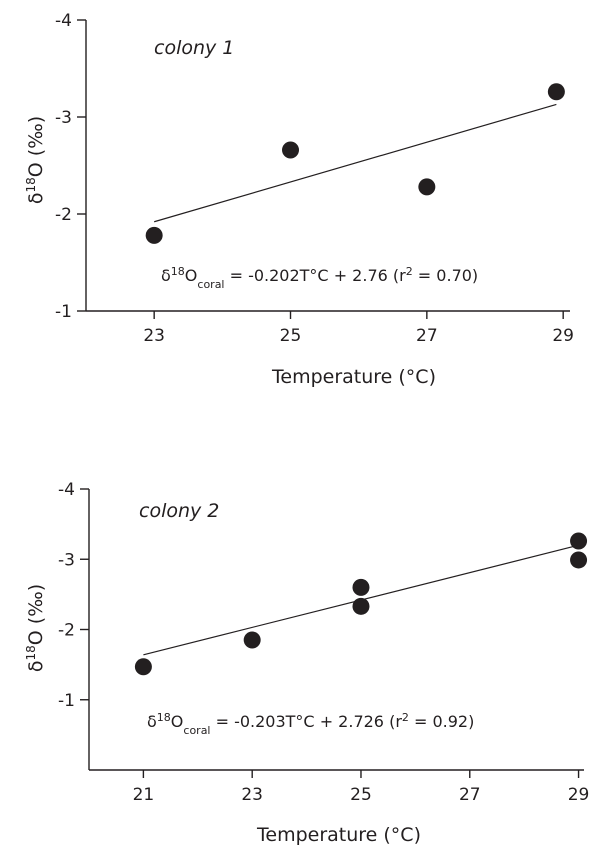 This screenshot has height=848, width=593. Describe the element at coordinates (319, 278) in the screenshot. I see `regression-equation: δ18Ocoral = -0.202T°C + 2.76 (r2 = 0.70)` at that location.